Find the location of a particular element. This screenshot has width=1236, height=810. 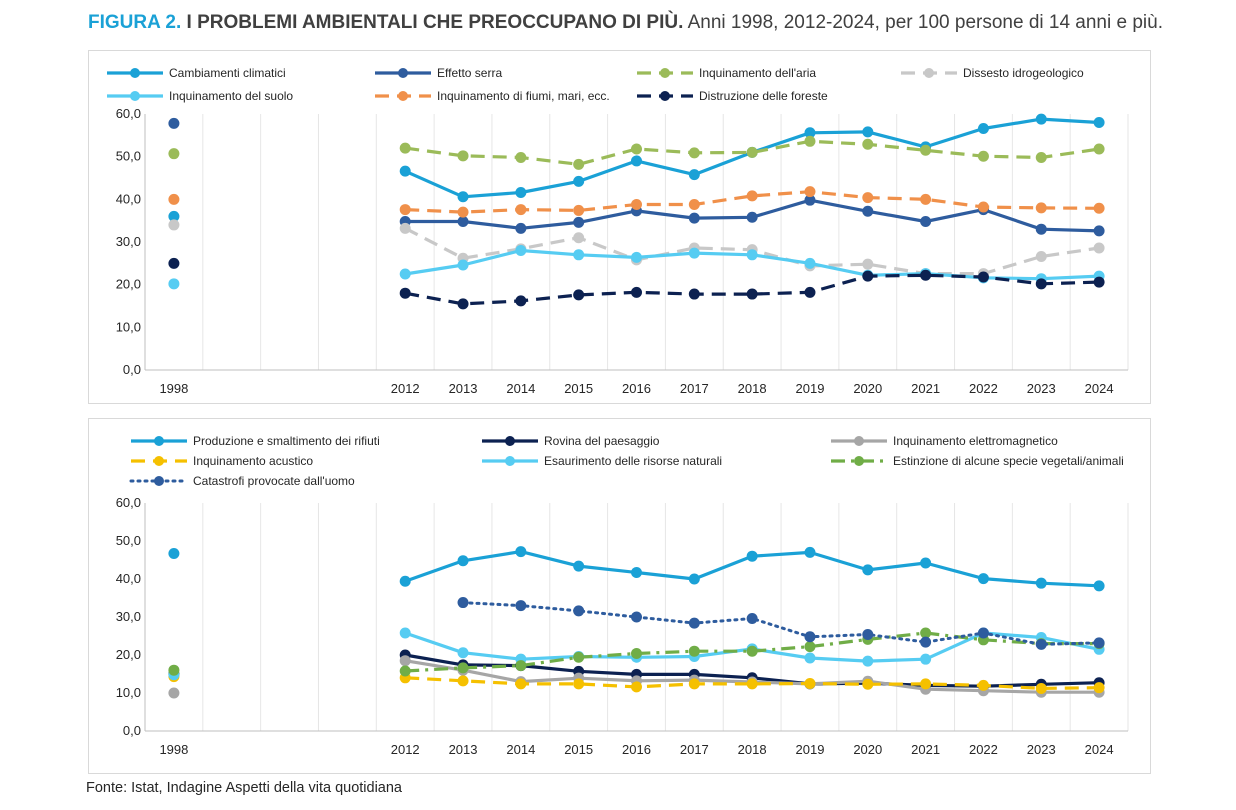

legend-label: Catastrofi provocate dall'uomo is located at coordinates (274, 481).